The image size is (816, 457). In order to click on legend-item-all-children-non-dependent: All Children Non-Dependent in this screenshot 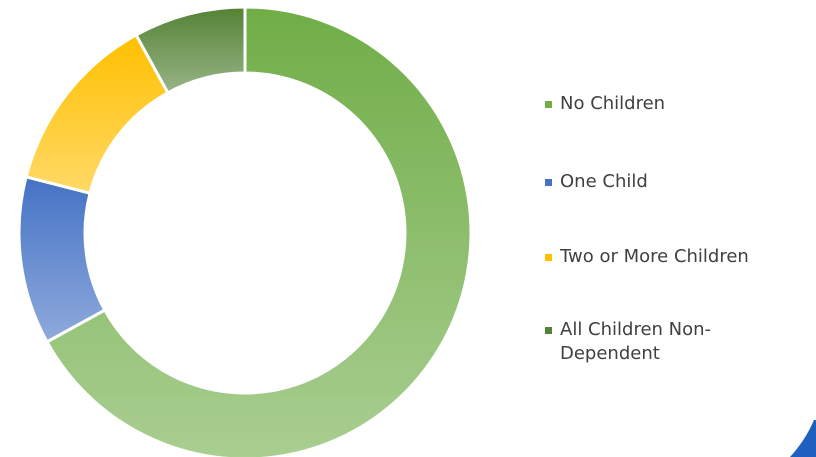, I will do `click(637, 342)`.